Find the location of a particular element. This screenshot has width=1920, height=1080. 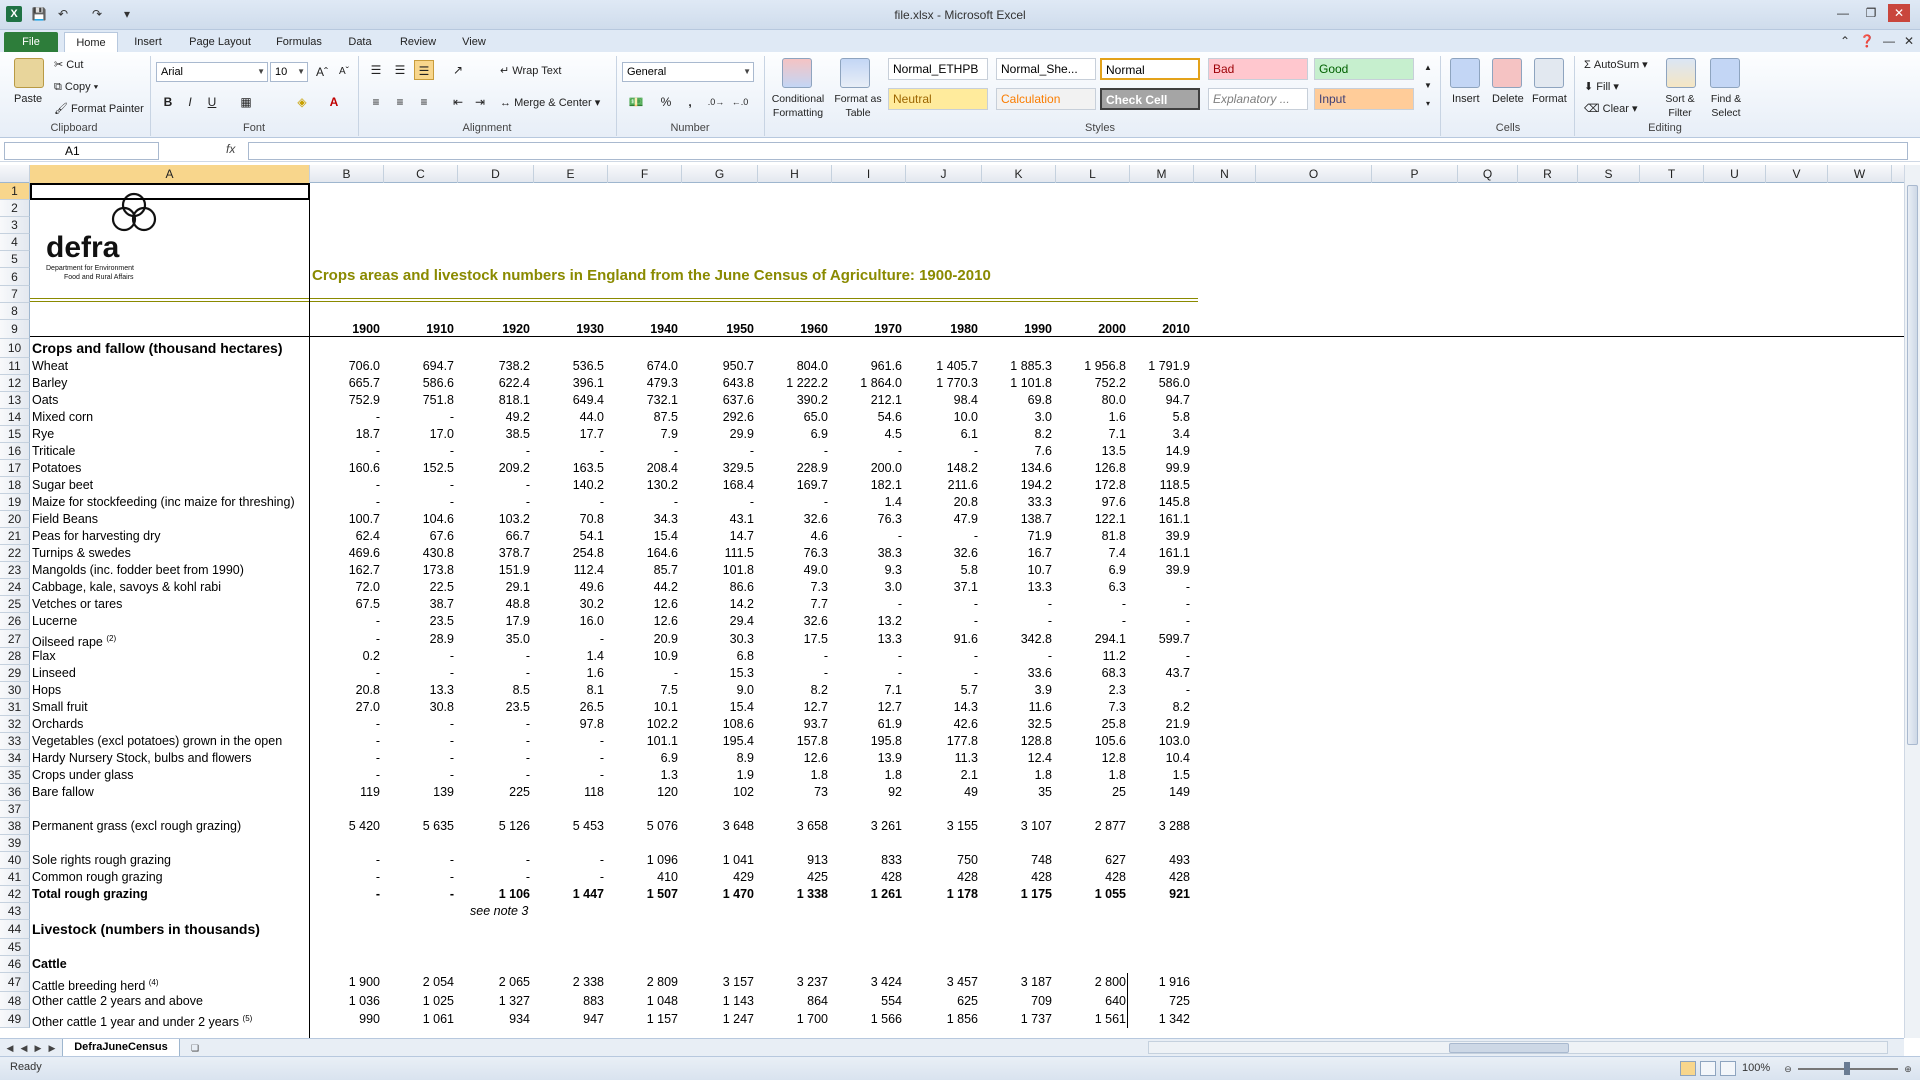

underline-button: U is located at coordinates (212, 102).